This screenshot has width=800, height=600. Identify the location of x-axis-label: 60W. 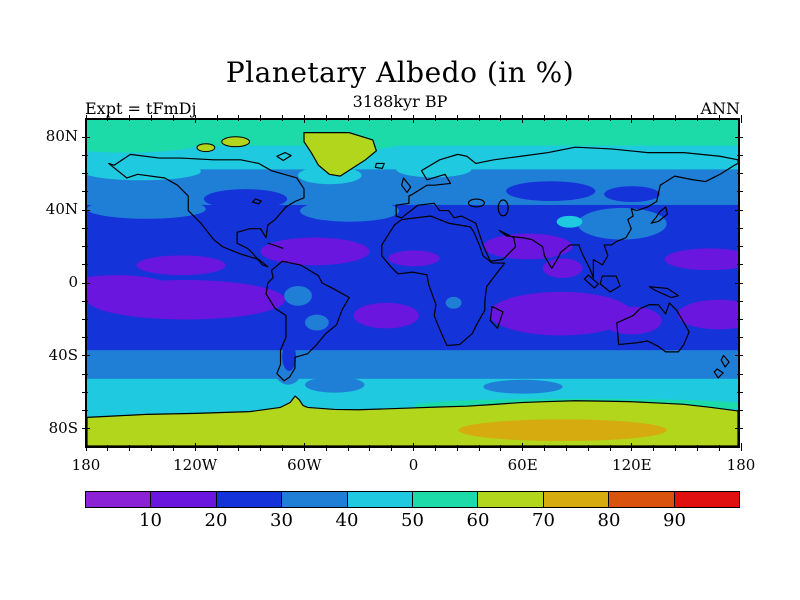
(304, 465).